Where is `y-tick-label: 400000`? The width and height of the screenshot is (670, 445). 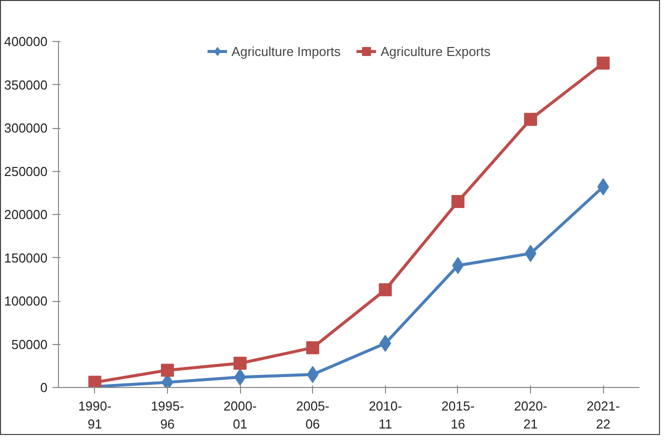 y-tick-label: 400000 is located at coordinates (26, 41).